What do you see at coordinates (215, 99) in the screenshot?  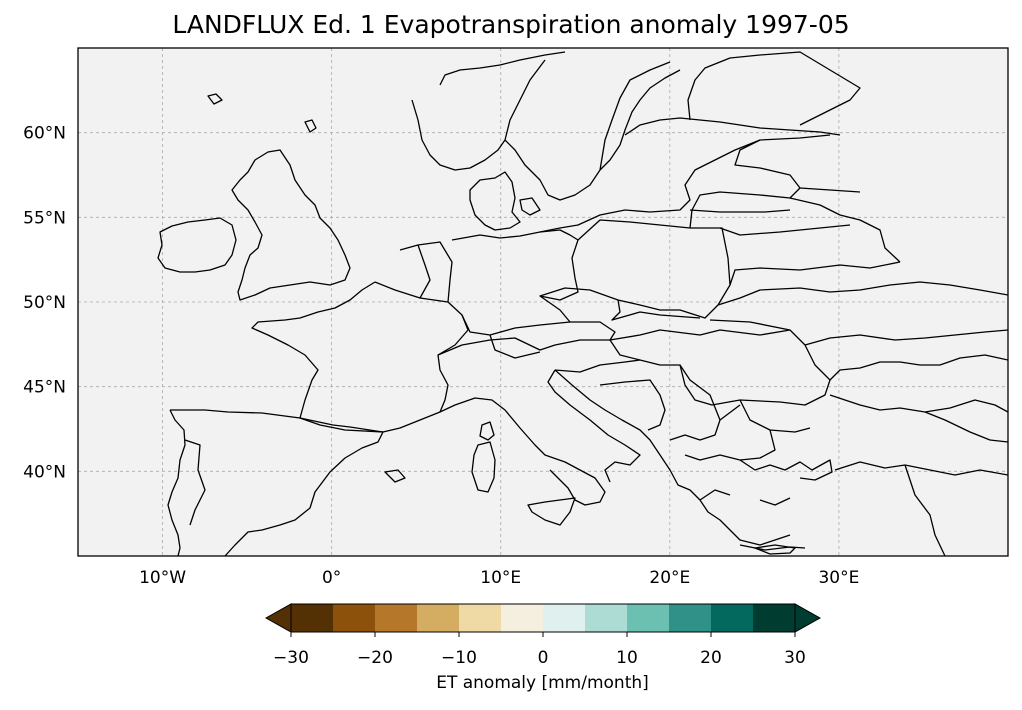 I see `coastline-faroe` at bounding box center [215, 99].